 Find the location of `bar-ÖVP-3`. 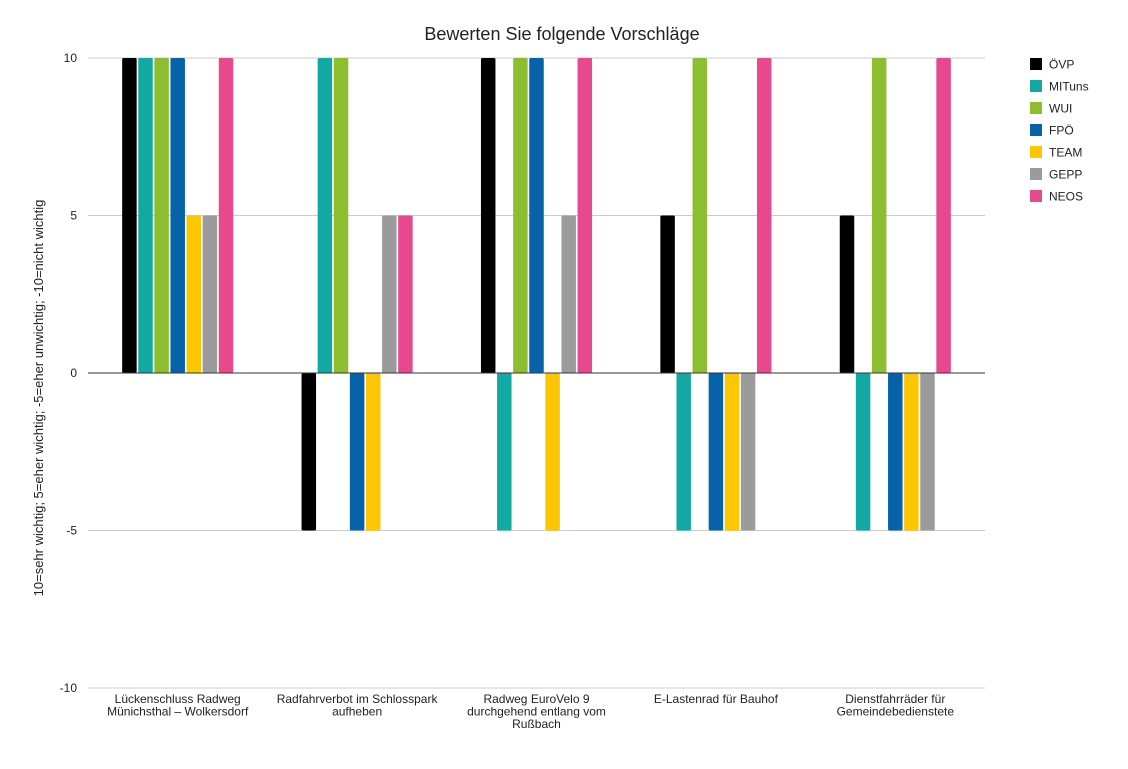

bar-ÖVP-3 is located at coordinates (667, 294).